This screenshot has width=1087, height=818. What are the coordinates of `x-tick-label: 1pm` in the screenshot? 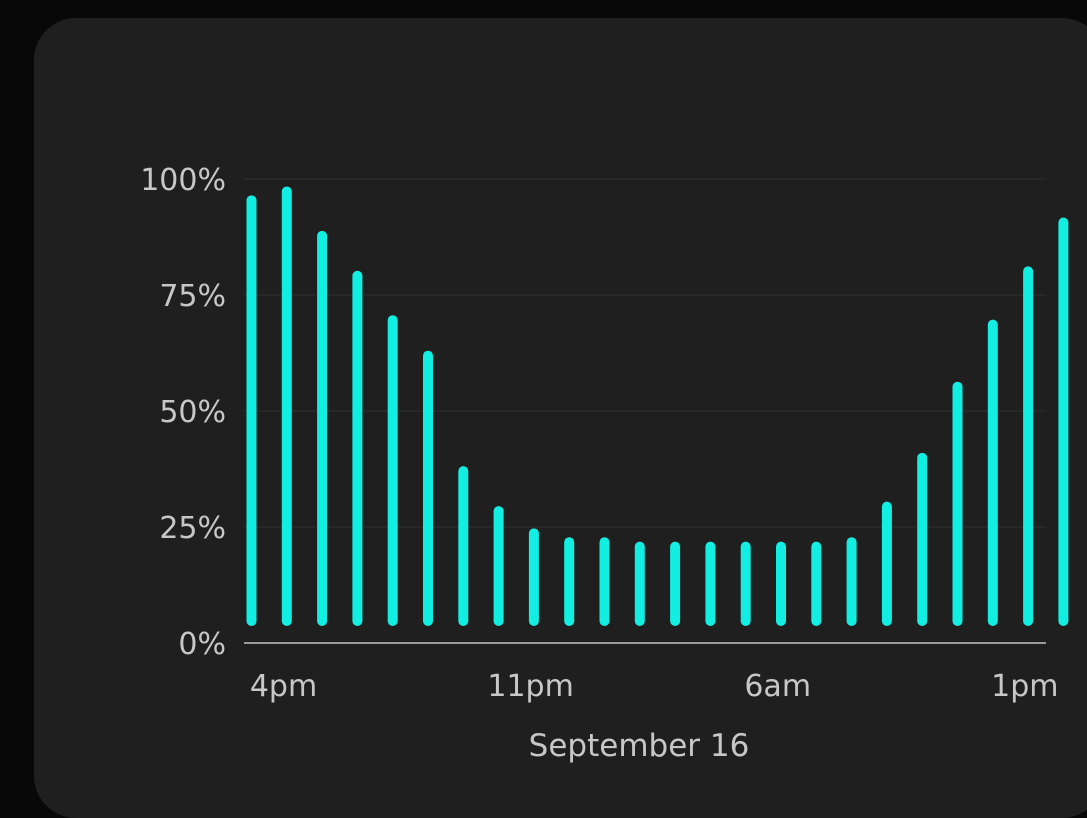 It's located at (1024, 686).